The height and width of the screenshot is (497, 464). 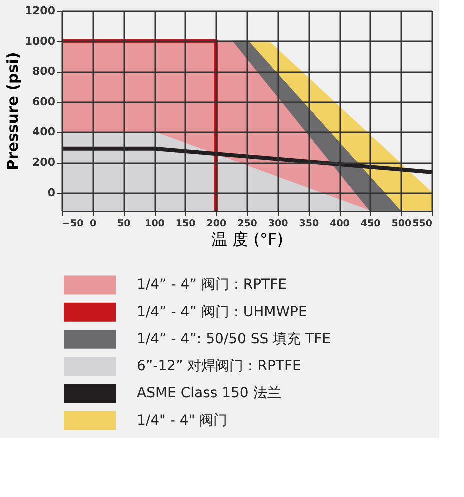 What do you see at coordinates (402, 224) in the screenshot?
I see `x-tick-label: 500` at bounding box center [402, 224].